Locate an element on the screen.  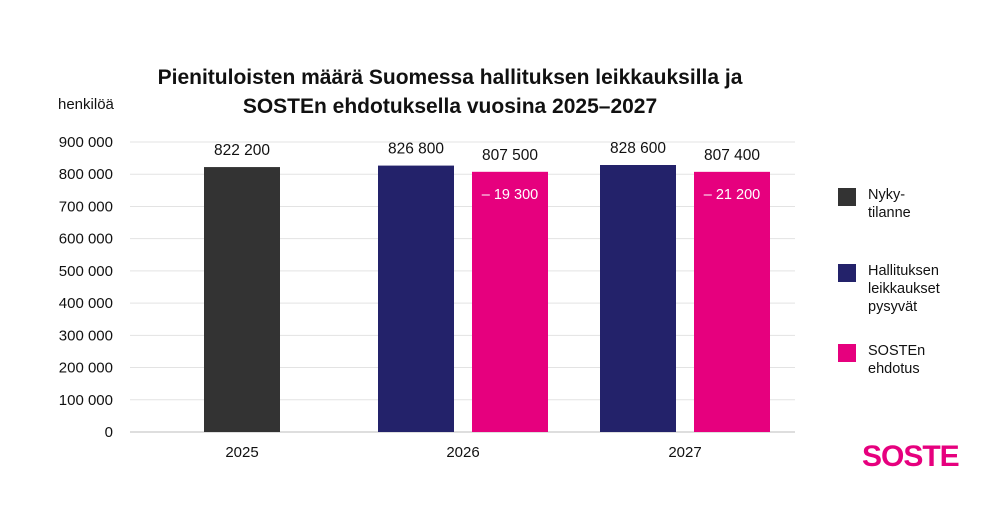
y-tick-label: 500 000 is located at coordinates (86, 271).